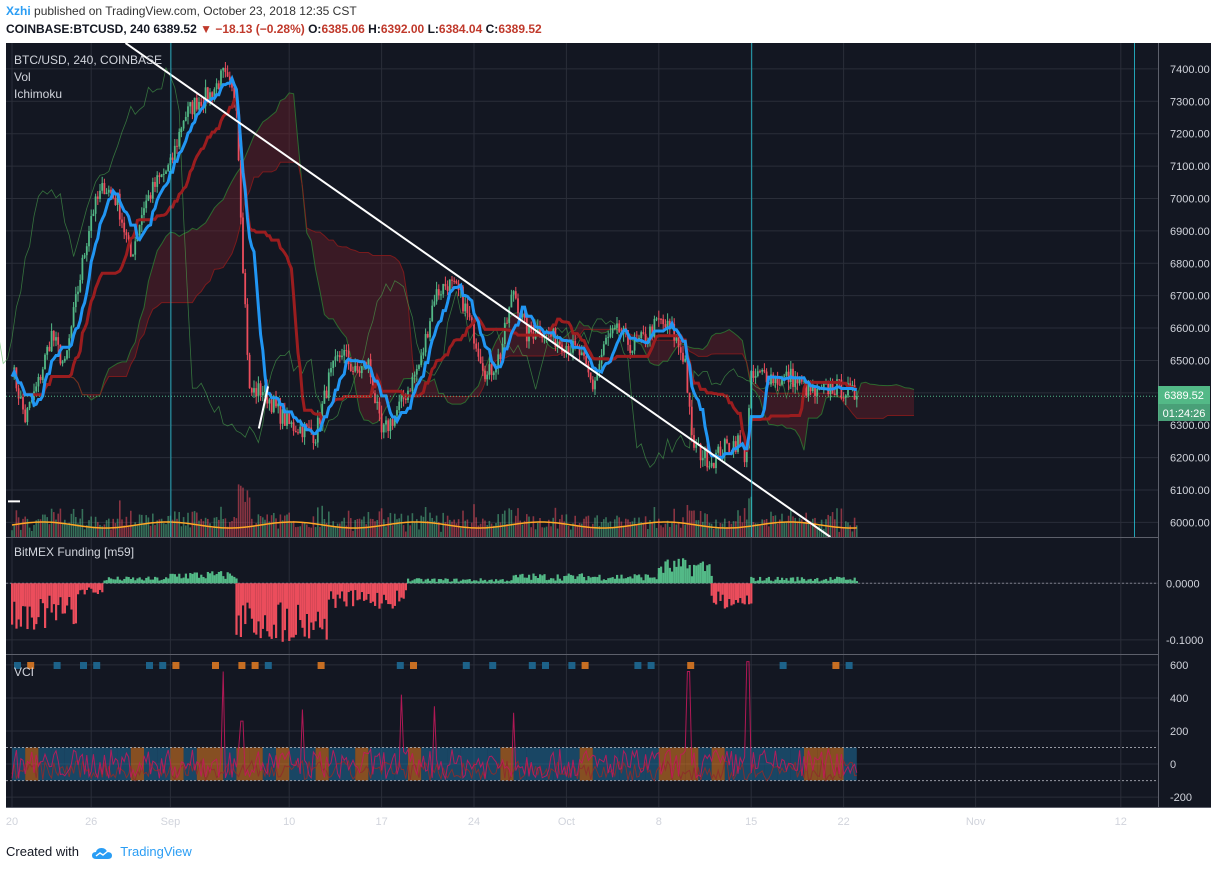  Describe the element at coordinates (434, 525) in the screenshot. I see `volume-ma-line` at that location.